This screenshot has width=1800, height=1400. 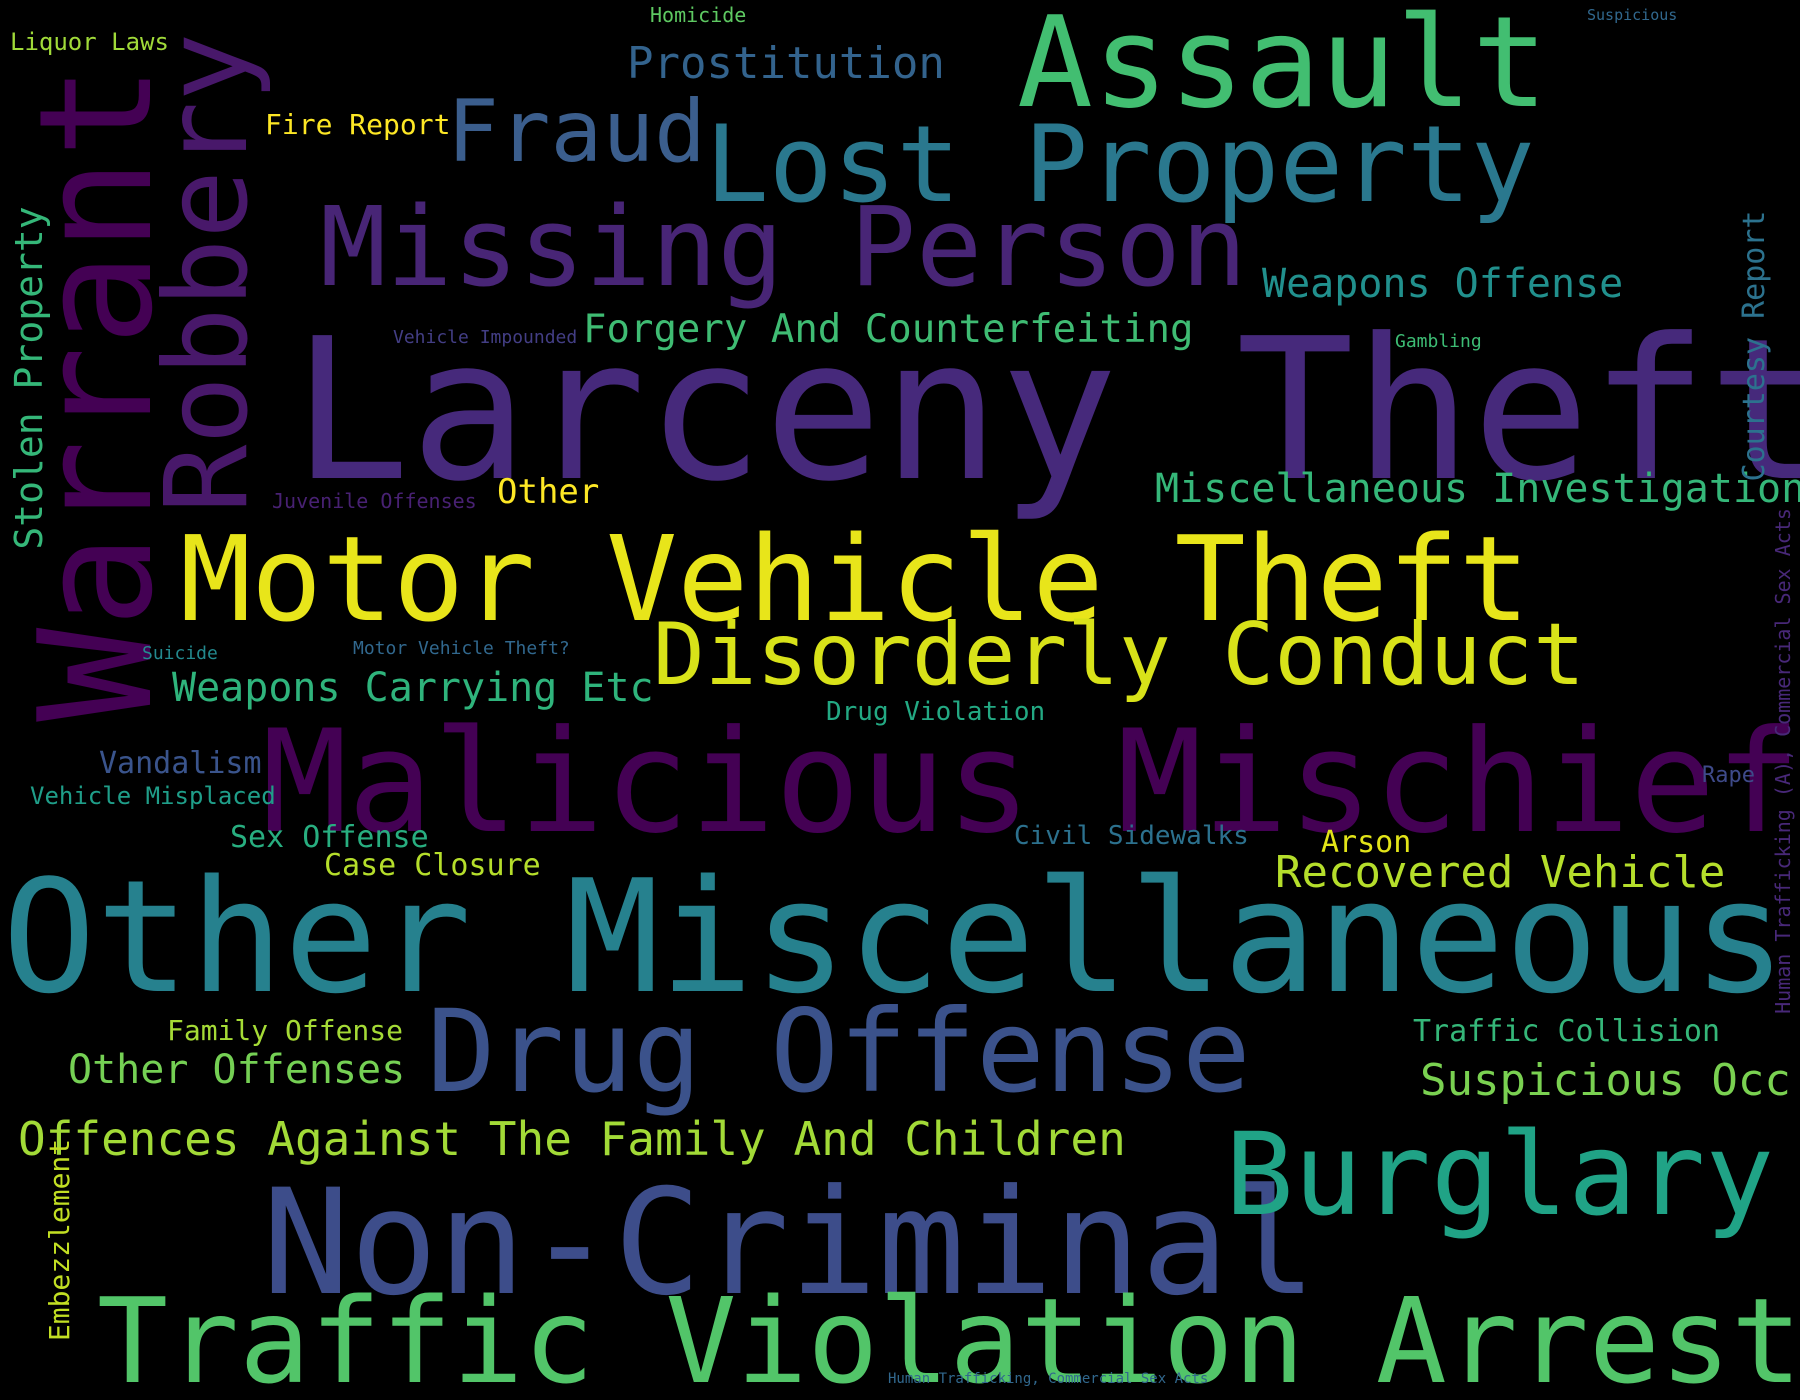 What do you see at coordinates (1632, 15) in the screenshot?
I see `word-suspicious: Suspicious` at bounding box center [1632, 15].